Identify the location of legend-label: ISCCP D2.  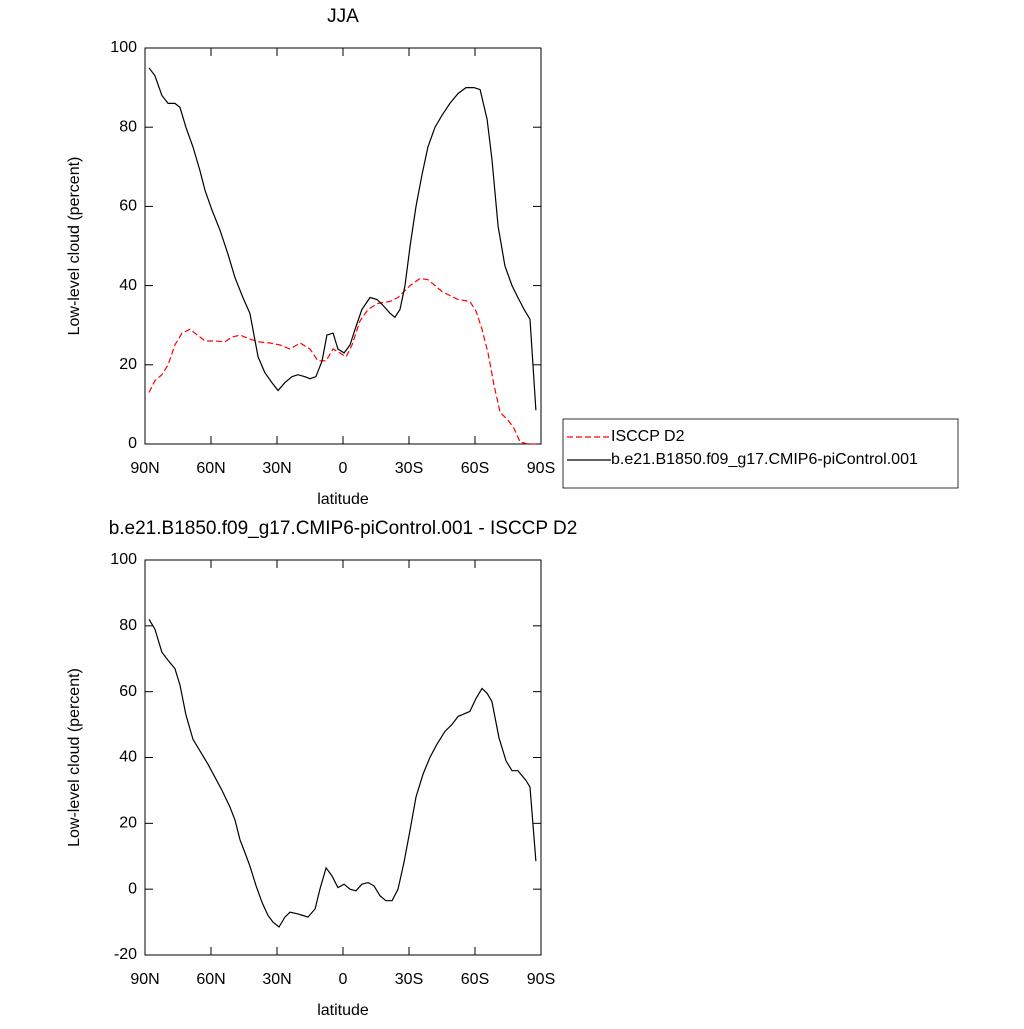
(648, 436).